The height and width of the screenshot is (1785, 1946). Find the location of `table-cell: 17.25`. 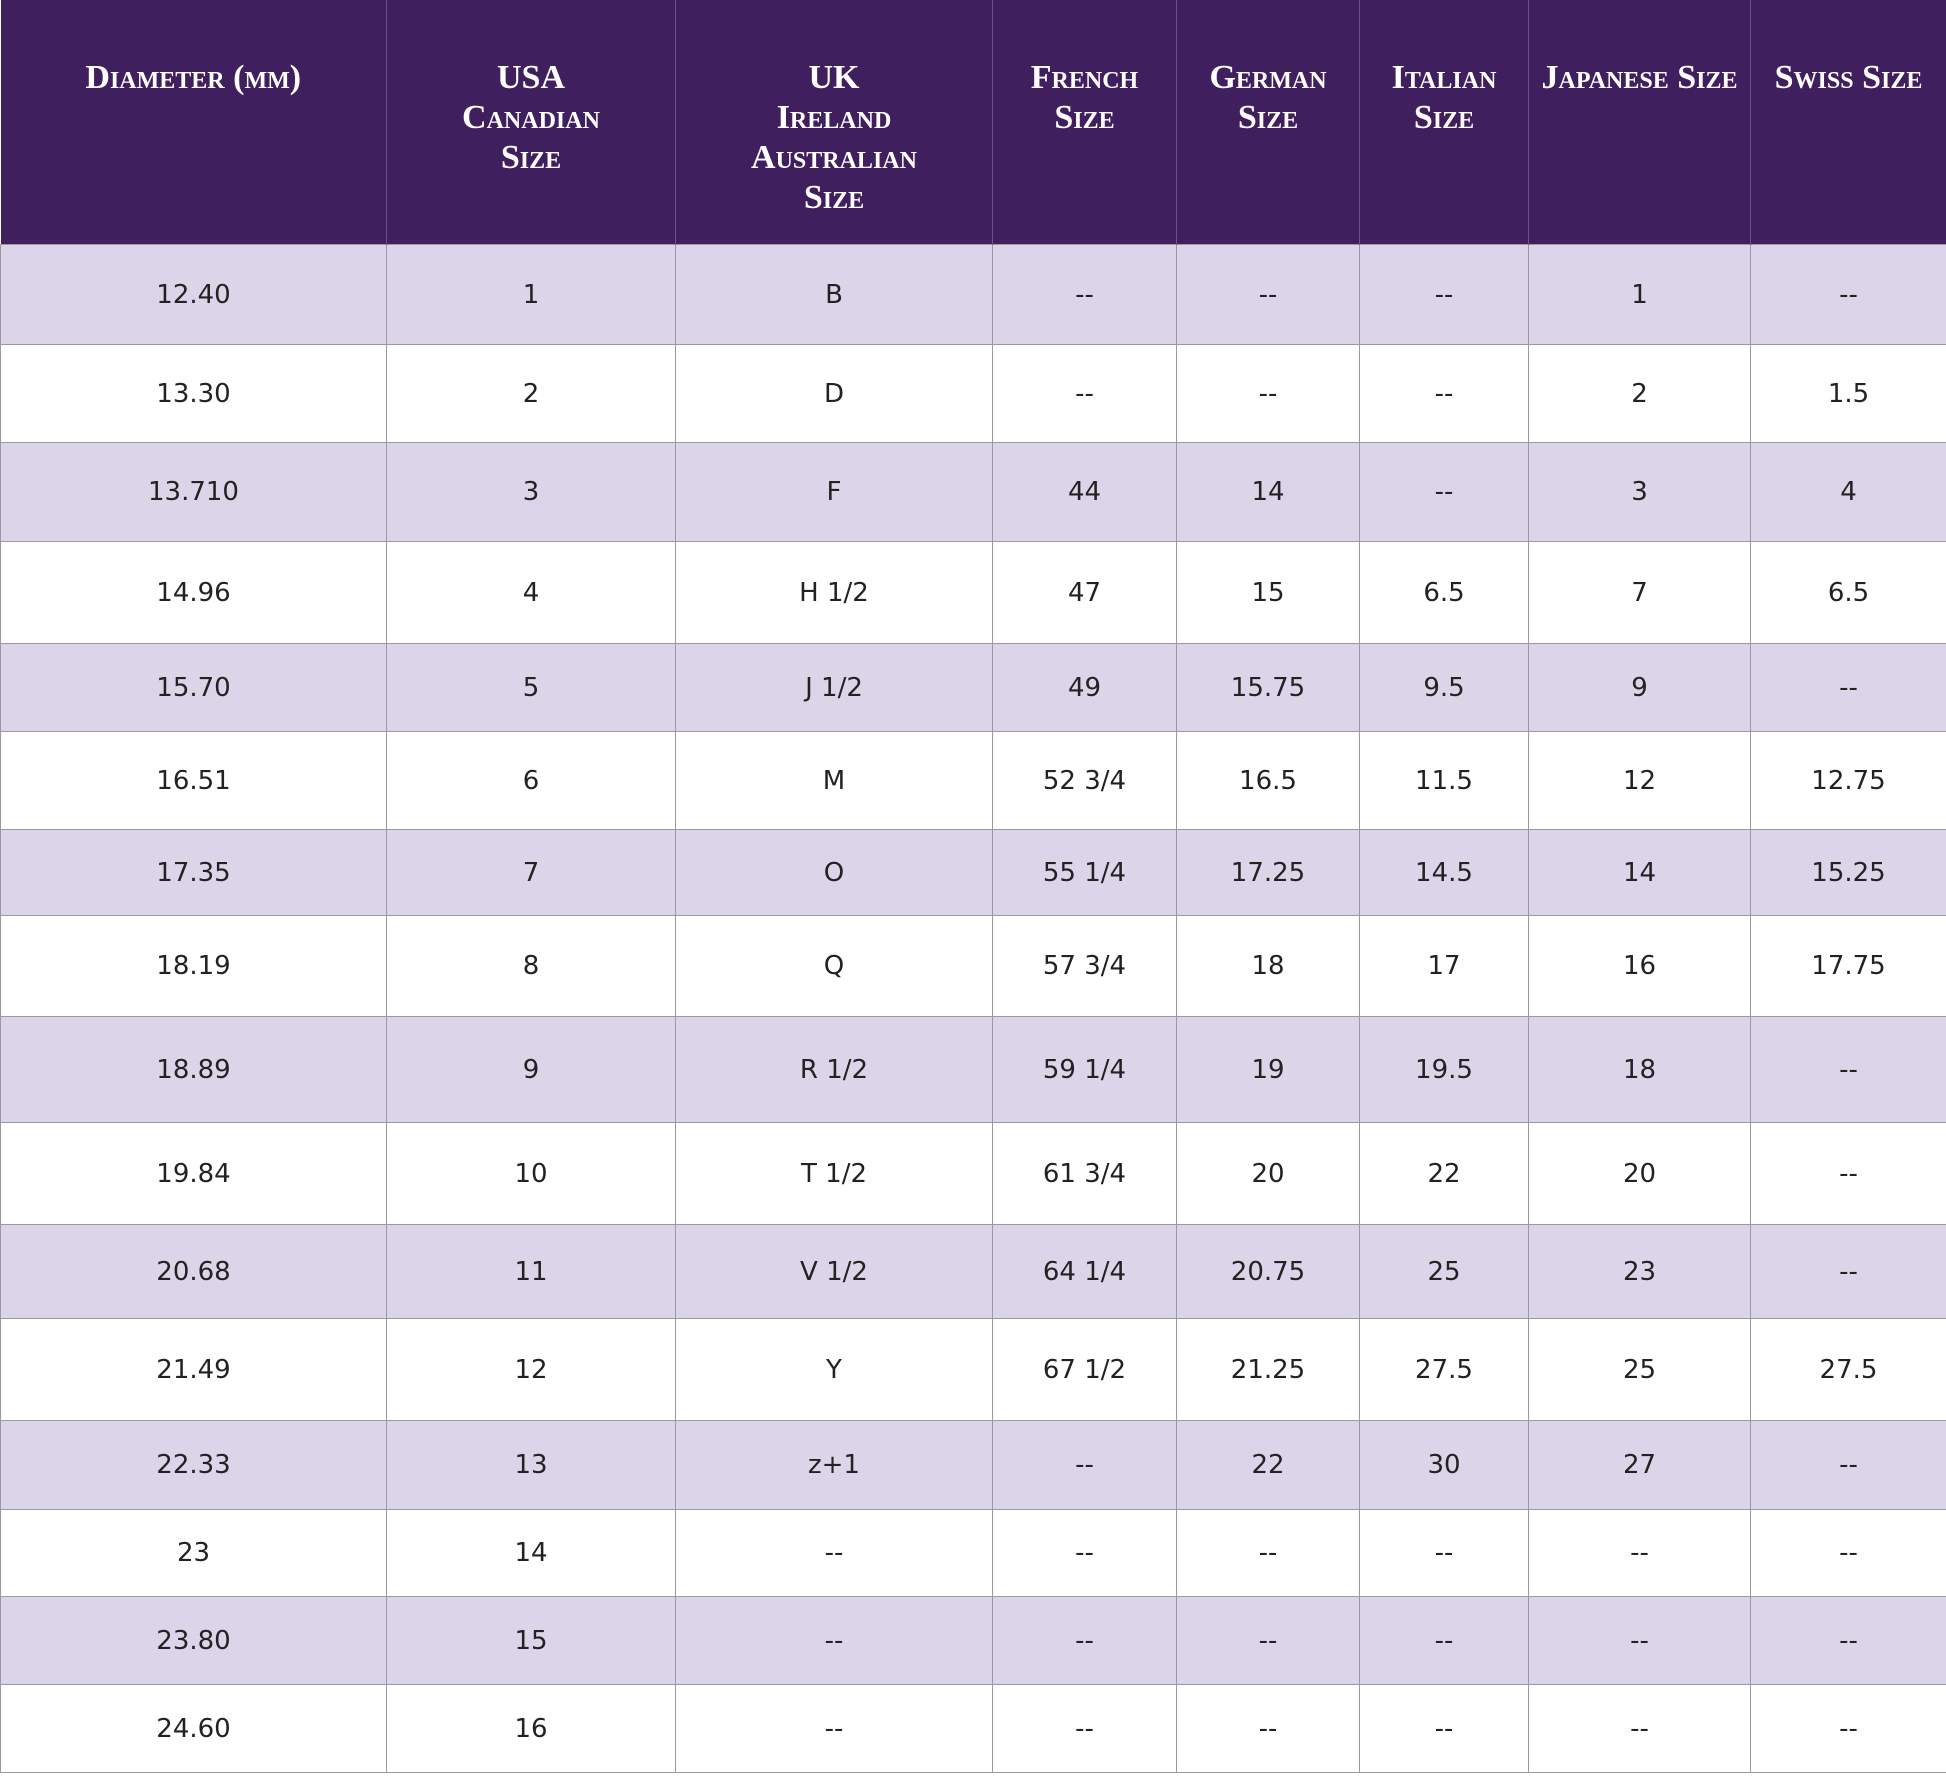

table-cell: 17.25 is located at coordinates (1268, 872).